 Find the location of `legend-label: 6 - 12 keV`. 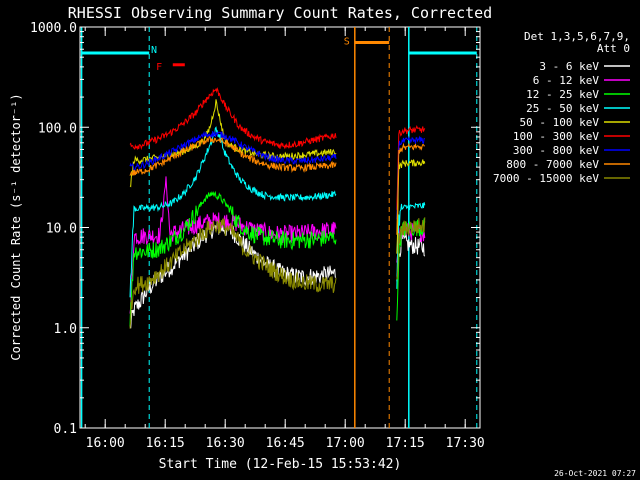

legend-label: 6 - 12 keV is located at coordinates (566, 80).